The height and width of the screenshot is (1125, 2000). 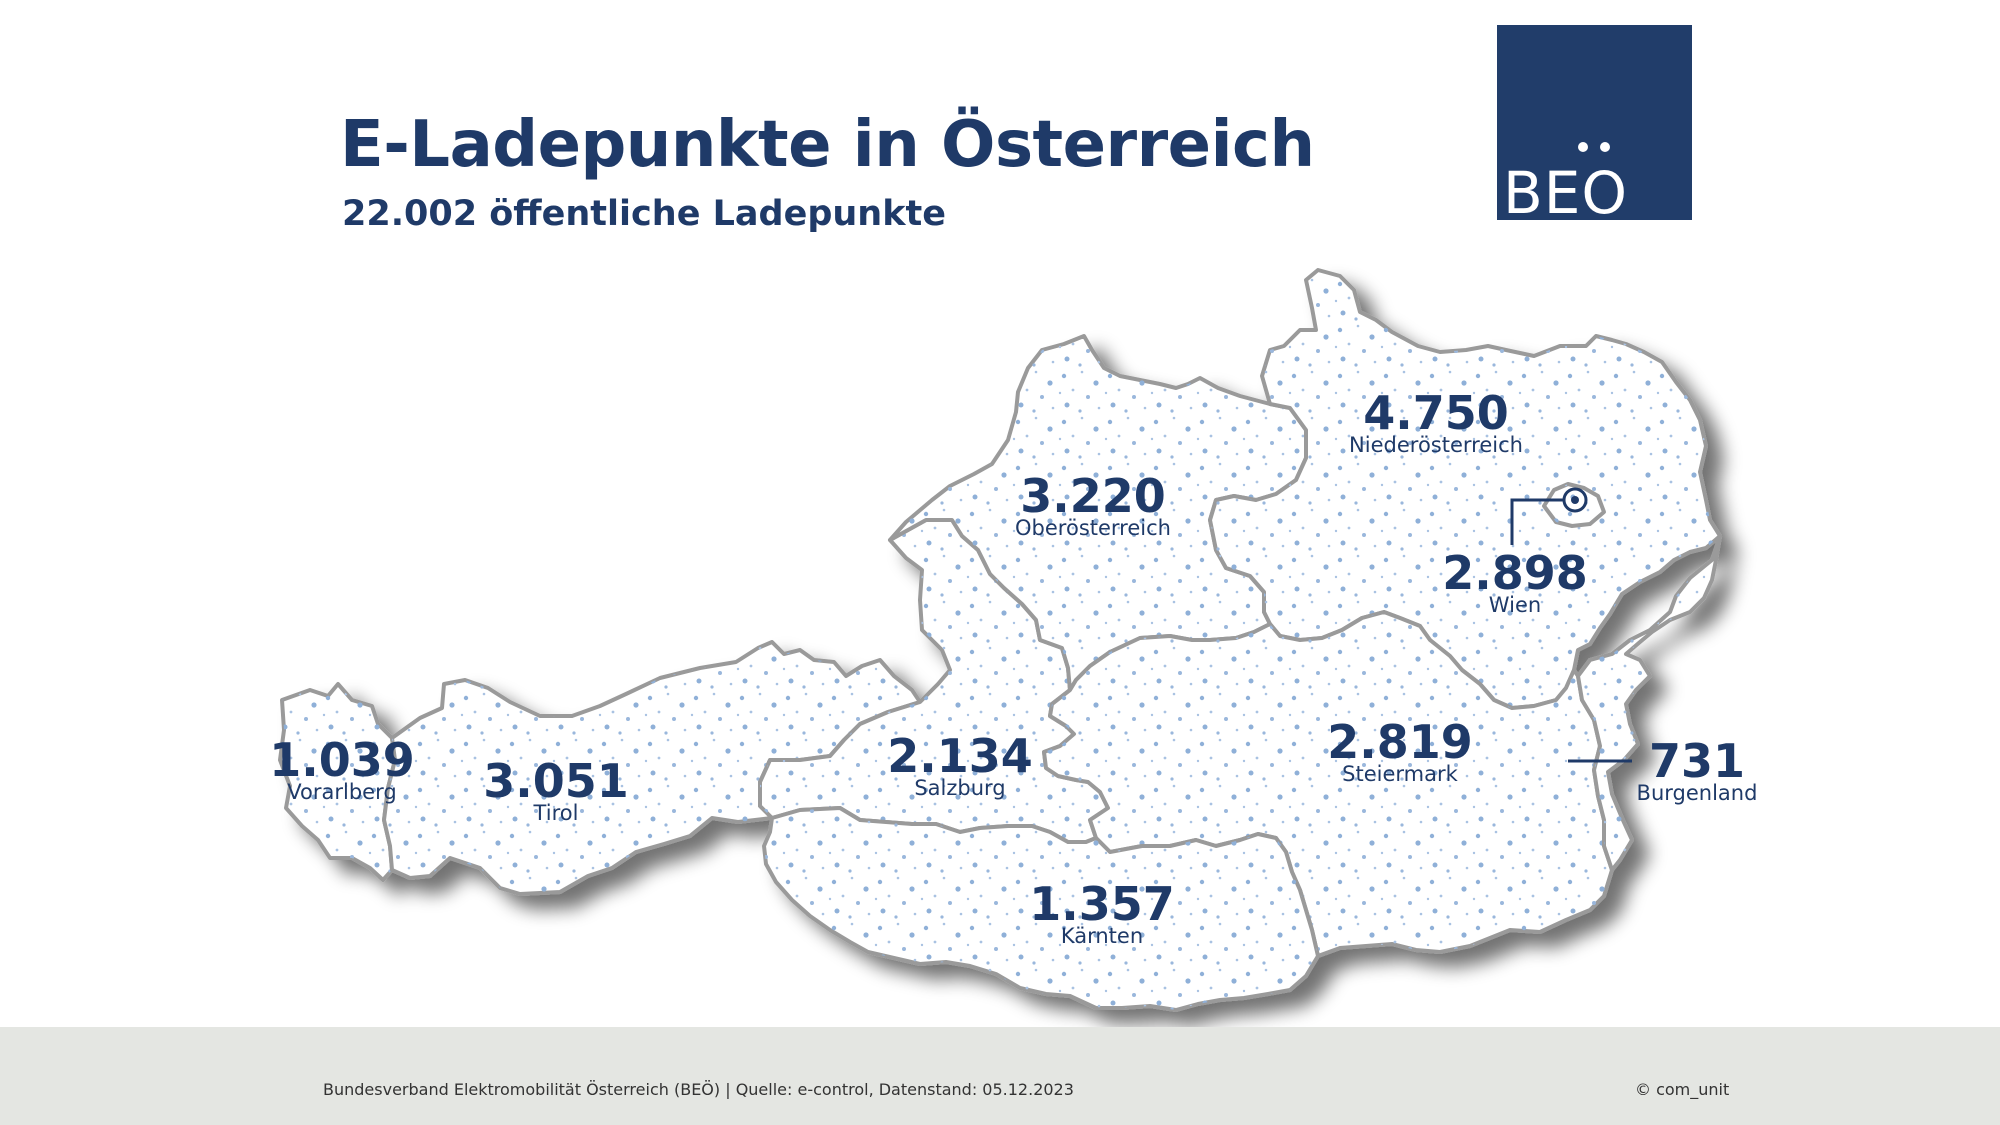 I want to click on label-kaernten: 1.357 Kärnten, so click(x=1102, y=914).